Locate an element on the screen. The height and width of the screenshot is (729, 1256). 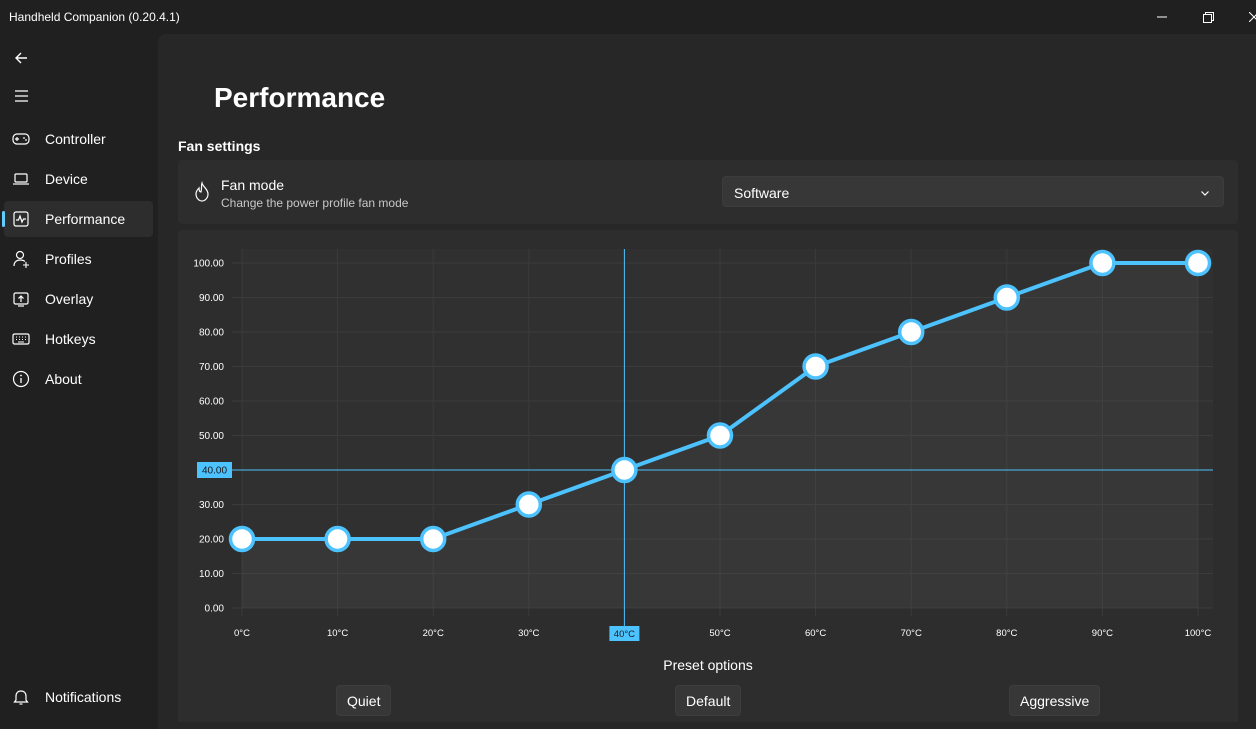
sidebar-item-device: Device is located at coordinates (78, 179).